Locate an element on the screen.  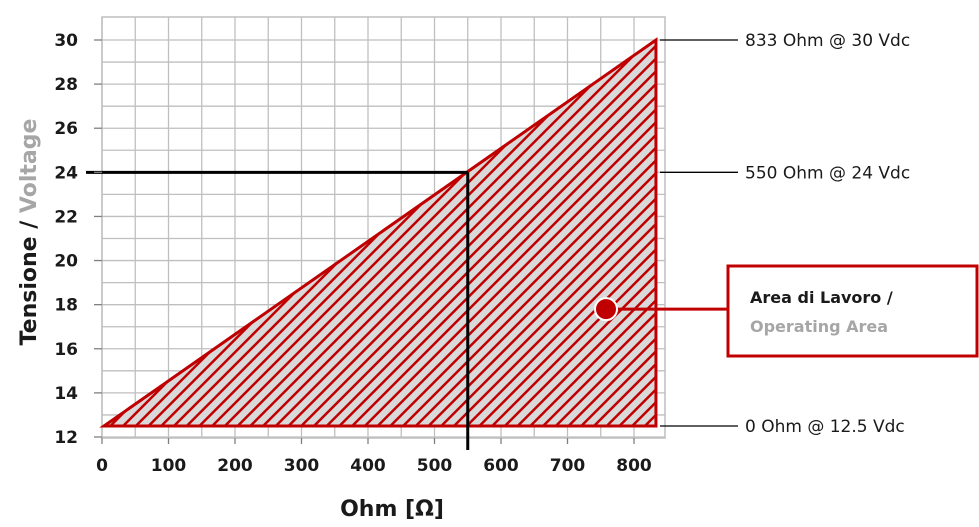
annotation-label: 550 Ohm @ 24 Vdc is located at coordinates (827, 173).